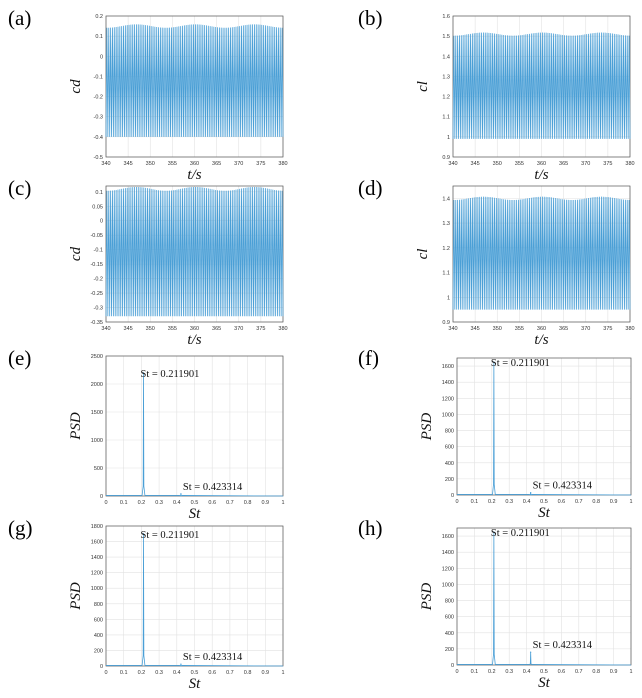  I want to click on x-tick-label: 0.4, so click(527, 672).